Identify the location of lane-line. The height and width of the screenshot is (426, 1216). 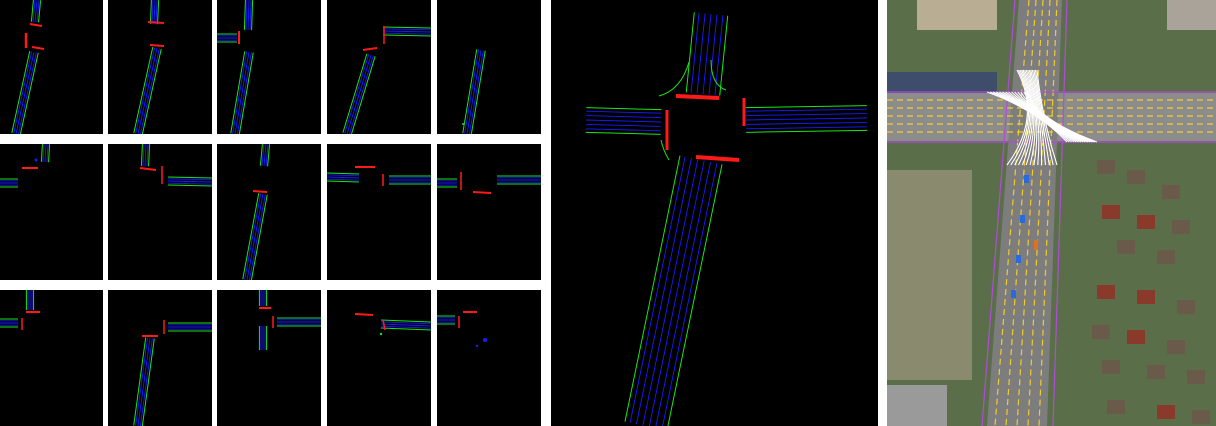
(1030, 213).